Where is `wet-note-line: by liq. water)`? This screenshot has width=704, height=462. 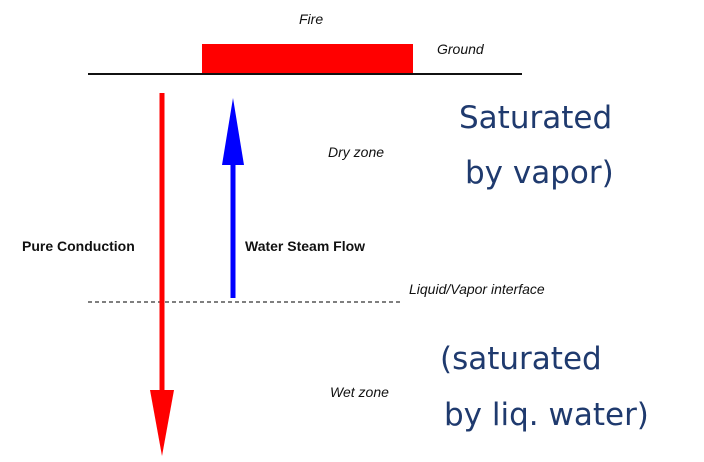 wet-note-line: by liq. water) is located at coordinates (546, 415).